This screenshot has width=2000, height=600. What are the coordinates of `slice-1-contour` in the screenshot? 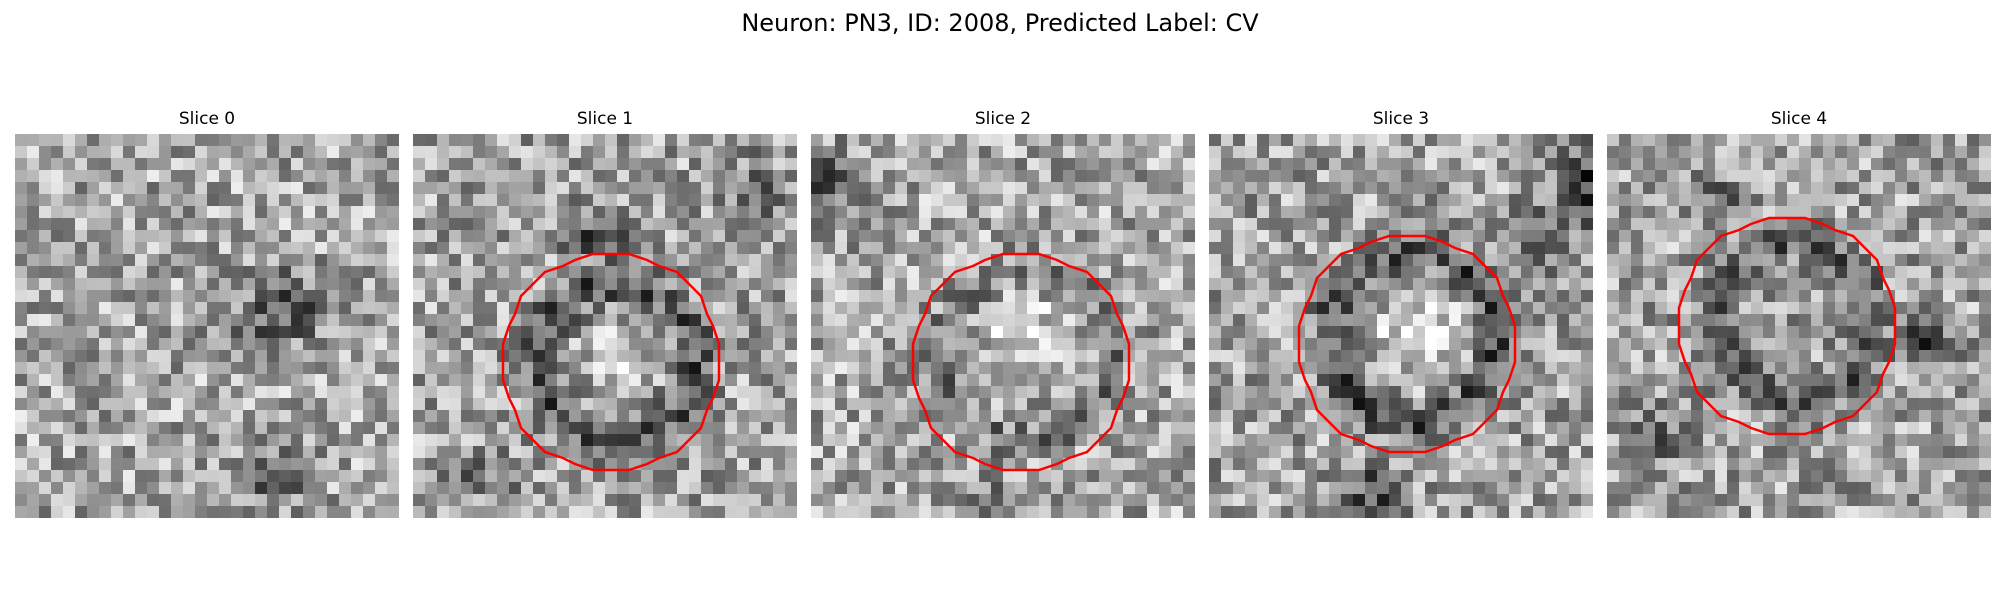 It's located at (611, 362).